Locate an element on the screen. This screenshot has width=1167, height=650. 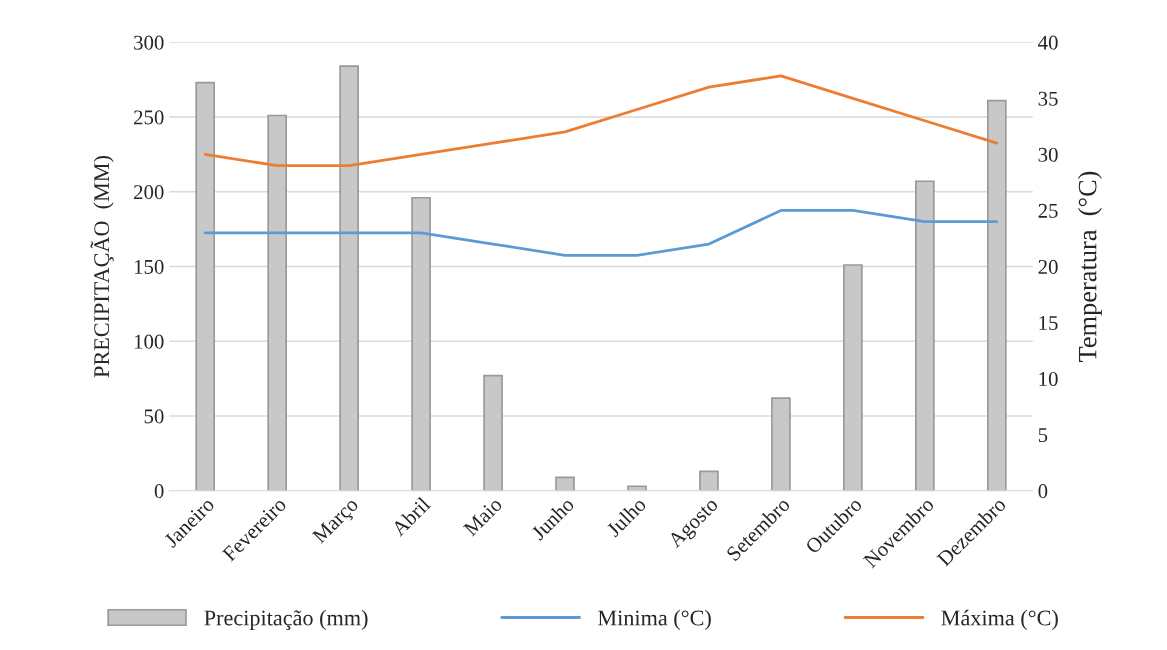
y2-tick-label: 25 is located at coordinates (1048, 210).